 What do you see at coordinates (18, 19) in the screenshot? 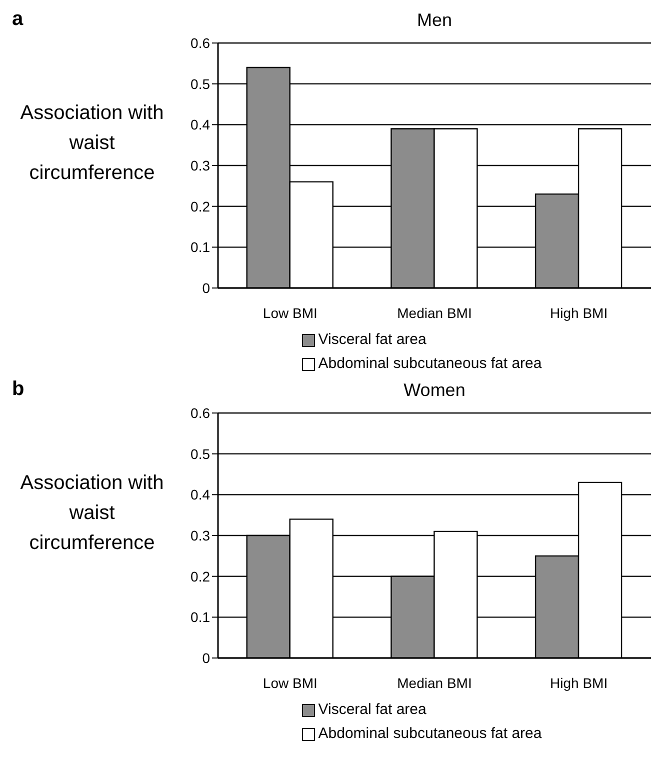
I see `text: a` at bounding box center [18, 19].